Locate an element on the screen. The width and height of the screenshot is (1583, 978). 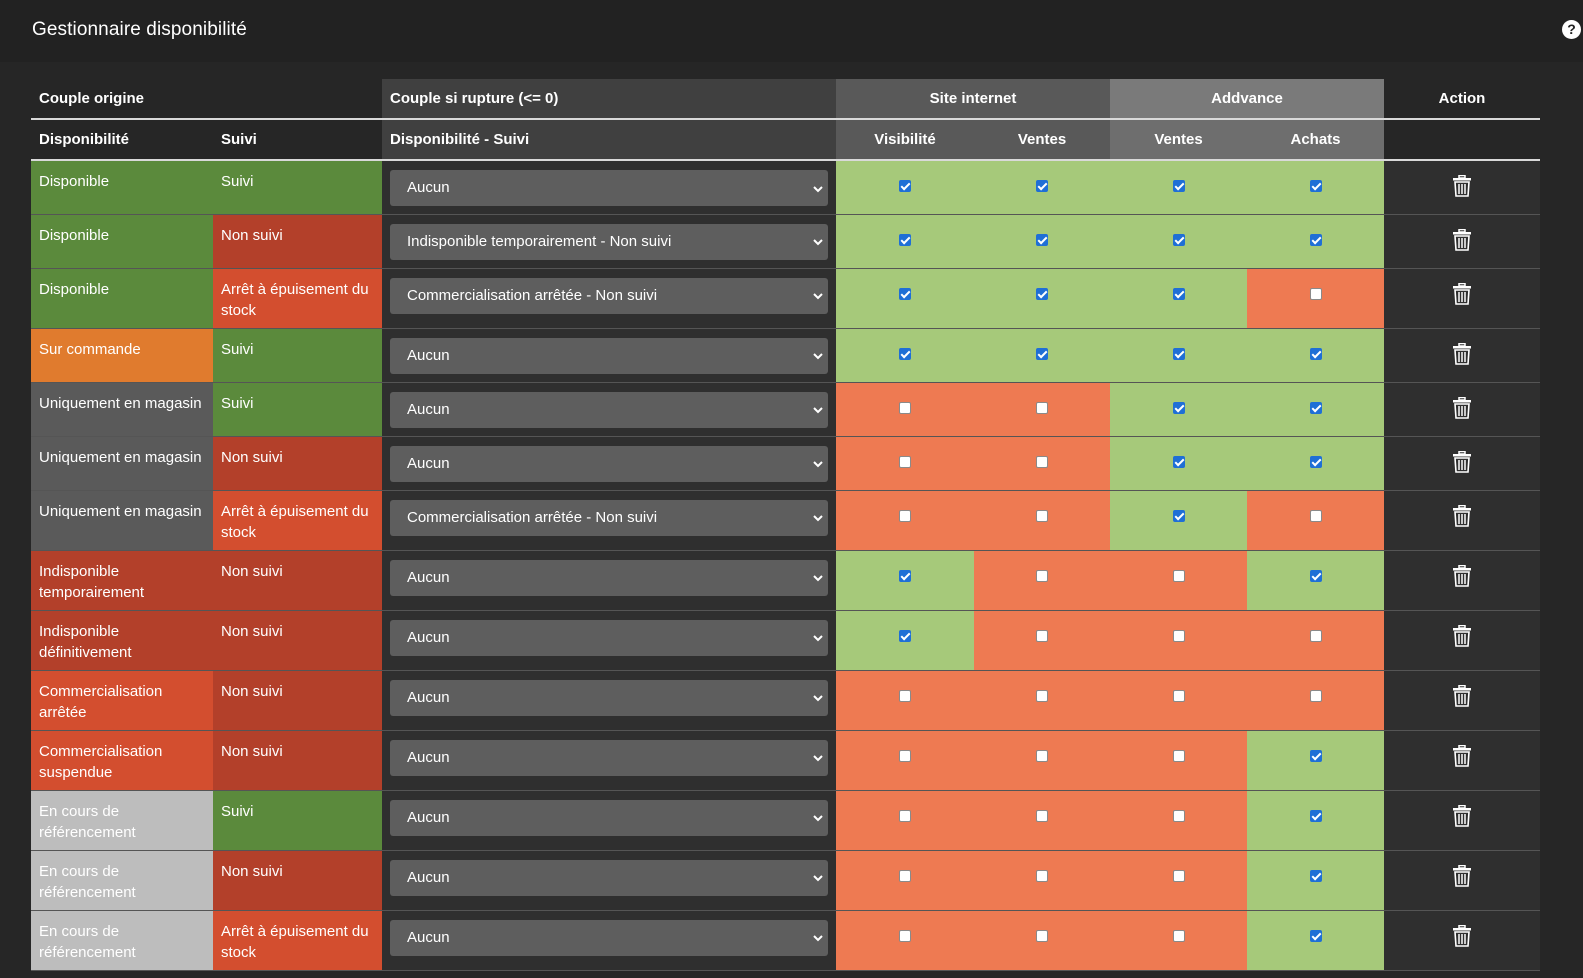
suivi-label: Suivi is located at coordinates (237, 403).